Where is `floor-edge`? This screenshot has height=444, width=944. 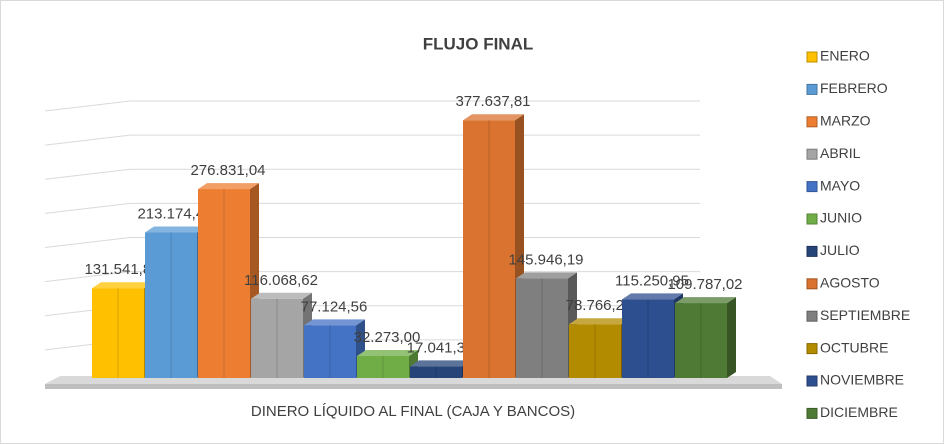
floor-edge is located at coordinates (413, 386).